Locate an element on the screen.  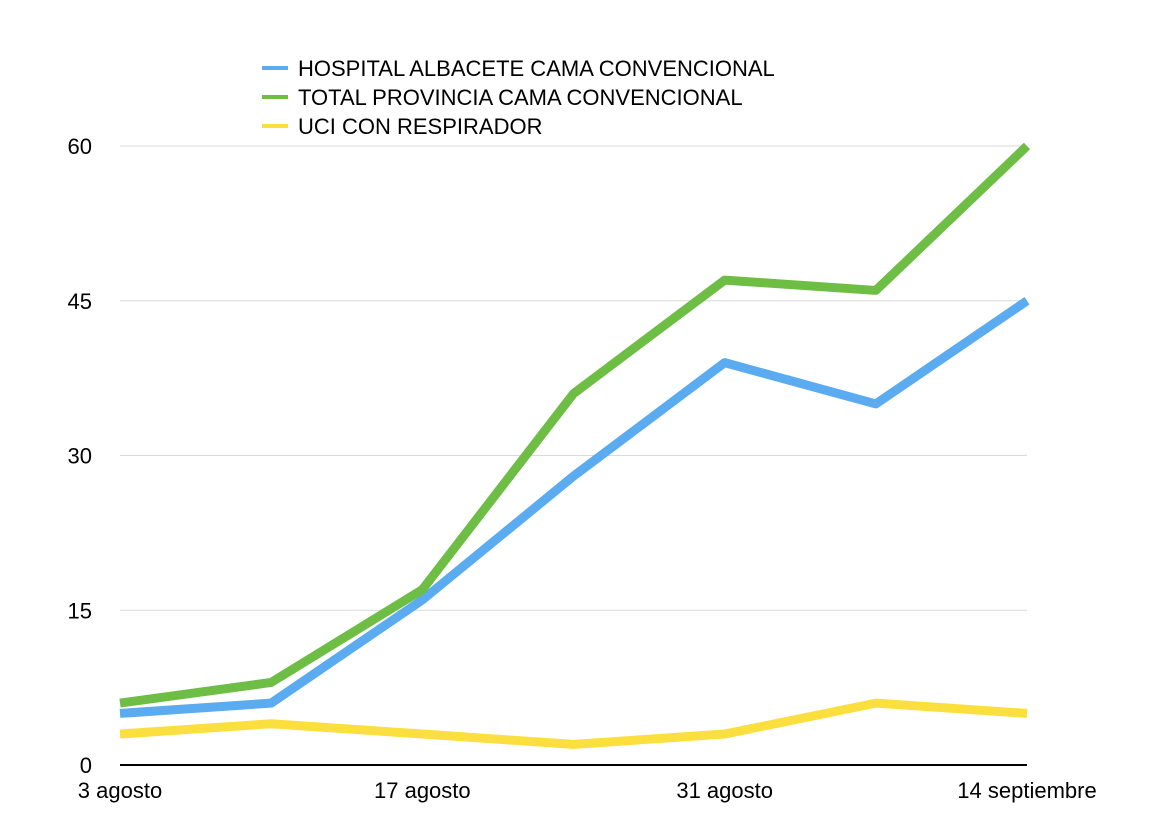
x-tick-label: 31 agosto is located at coordinates (724, 790).